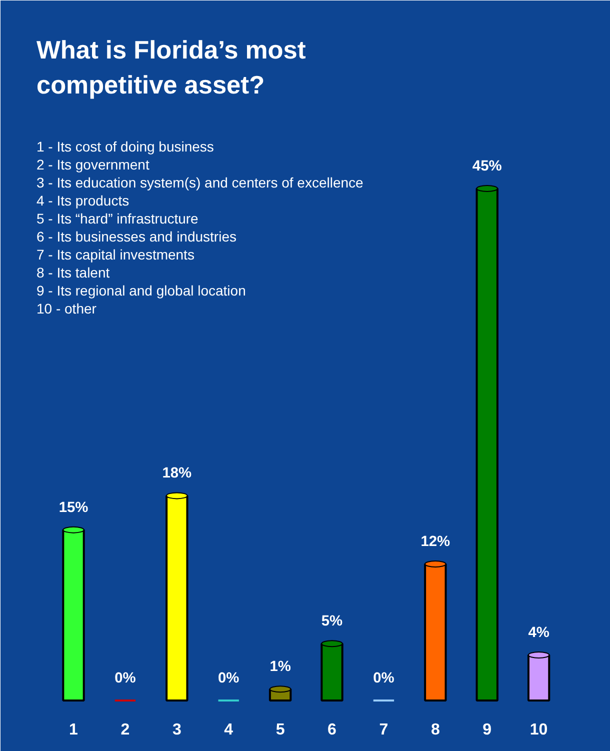 The height and width of the screenshot is (751, 610). I want to click on x-tick-label: 4, so click(229, 730).